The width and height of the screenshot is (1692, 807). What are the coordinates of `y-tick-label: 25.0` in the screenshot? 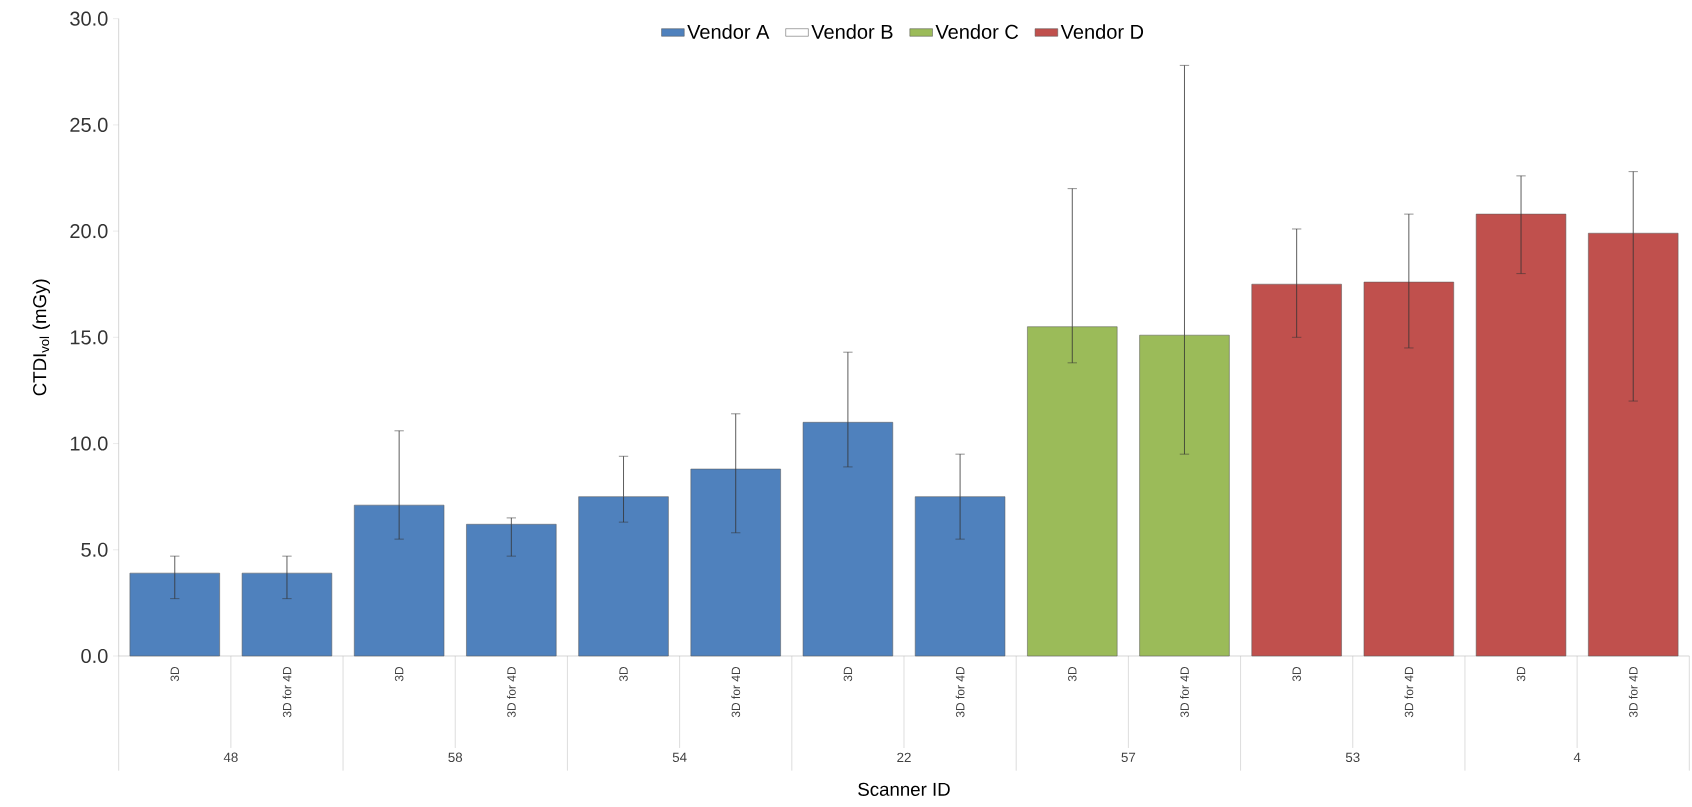 It's located at (89, 125).